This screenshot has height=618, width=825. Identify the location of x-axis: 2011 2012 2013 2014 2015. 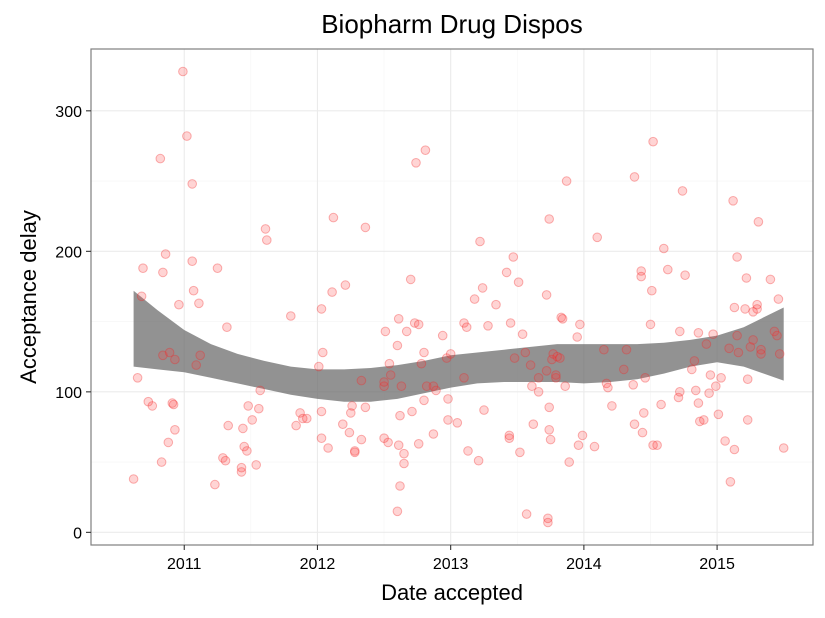
(451, 559).